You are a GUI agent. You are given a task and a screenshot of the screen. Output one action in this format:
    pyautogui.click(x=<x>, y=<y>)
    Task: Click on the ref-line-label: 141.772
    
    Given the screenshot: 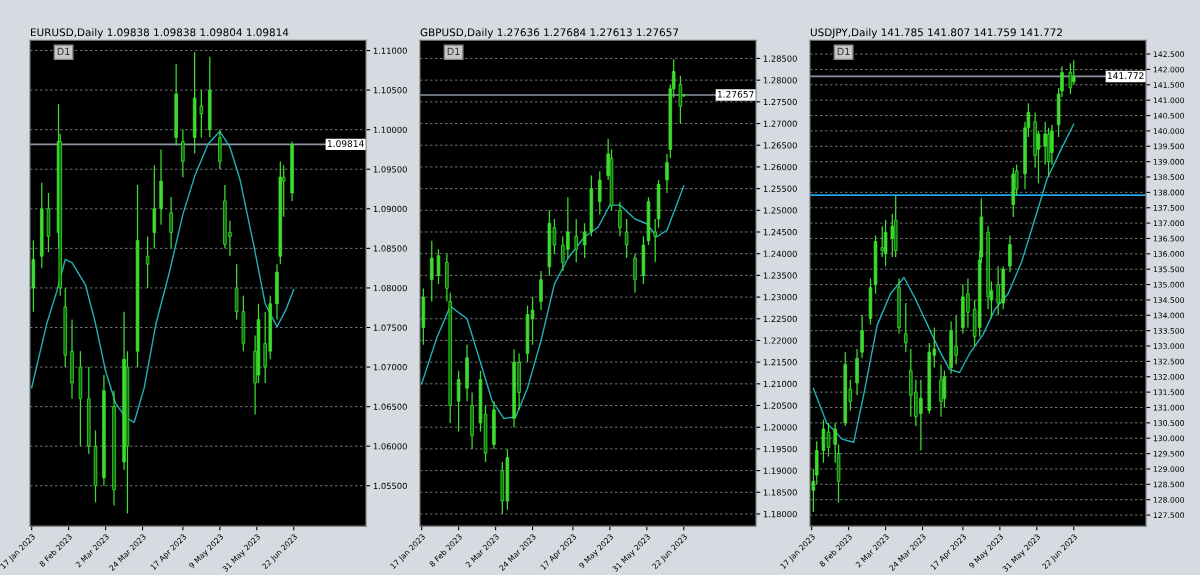 What is the action you would take?
    pyautogui.click(x=1125, y=75)
    